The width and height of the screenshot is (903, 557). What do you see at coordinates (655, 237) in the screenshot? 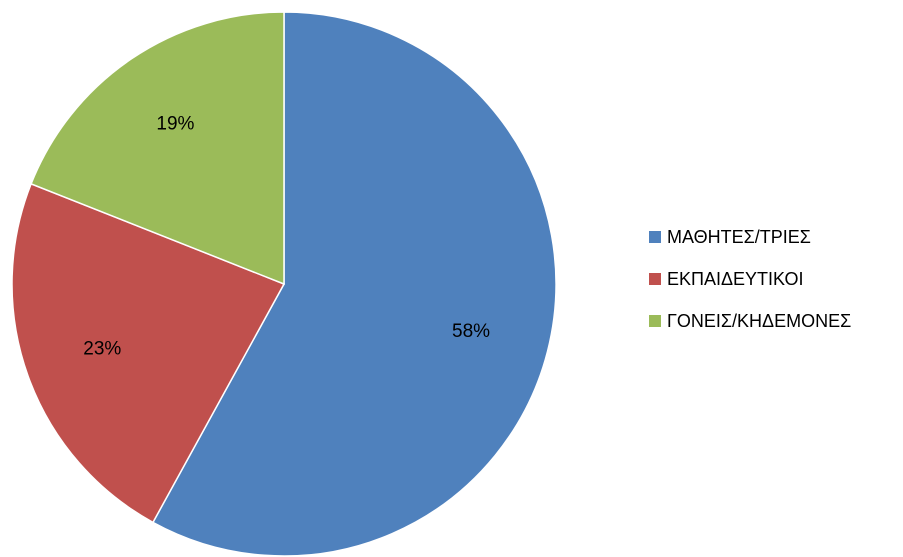
I see `legend-swatch-students` at bounding box center [655, 237].